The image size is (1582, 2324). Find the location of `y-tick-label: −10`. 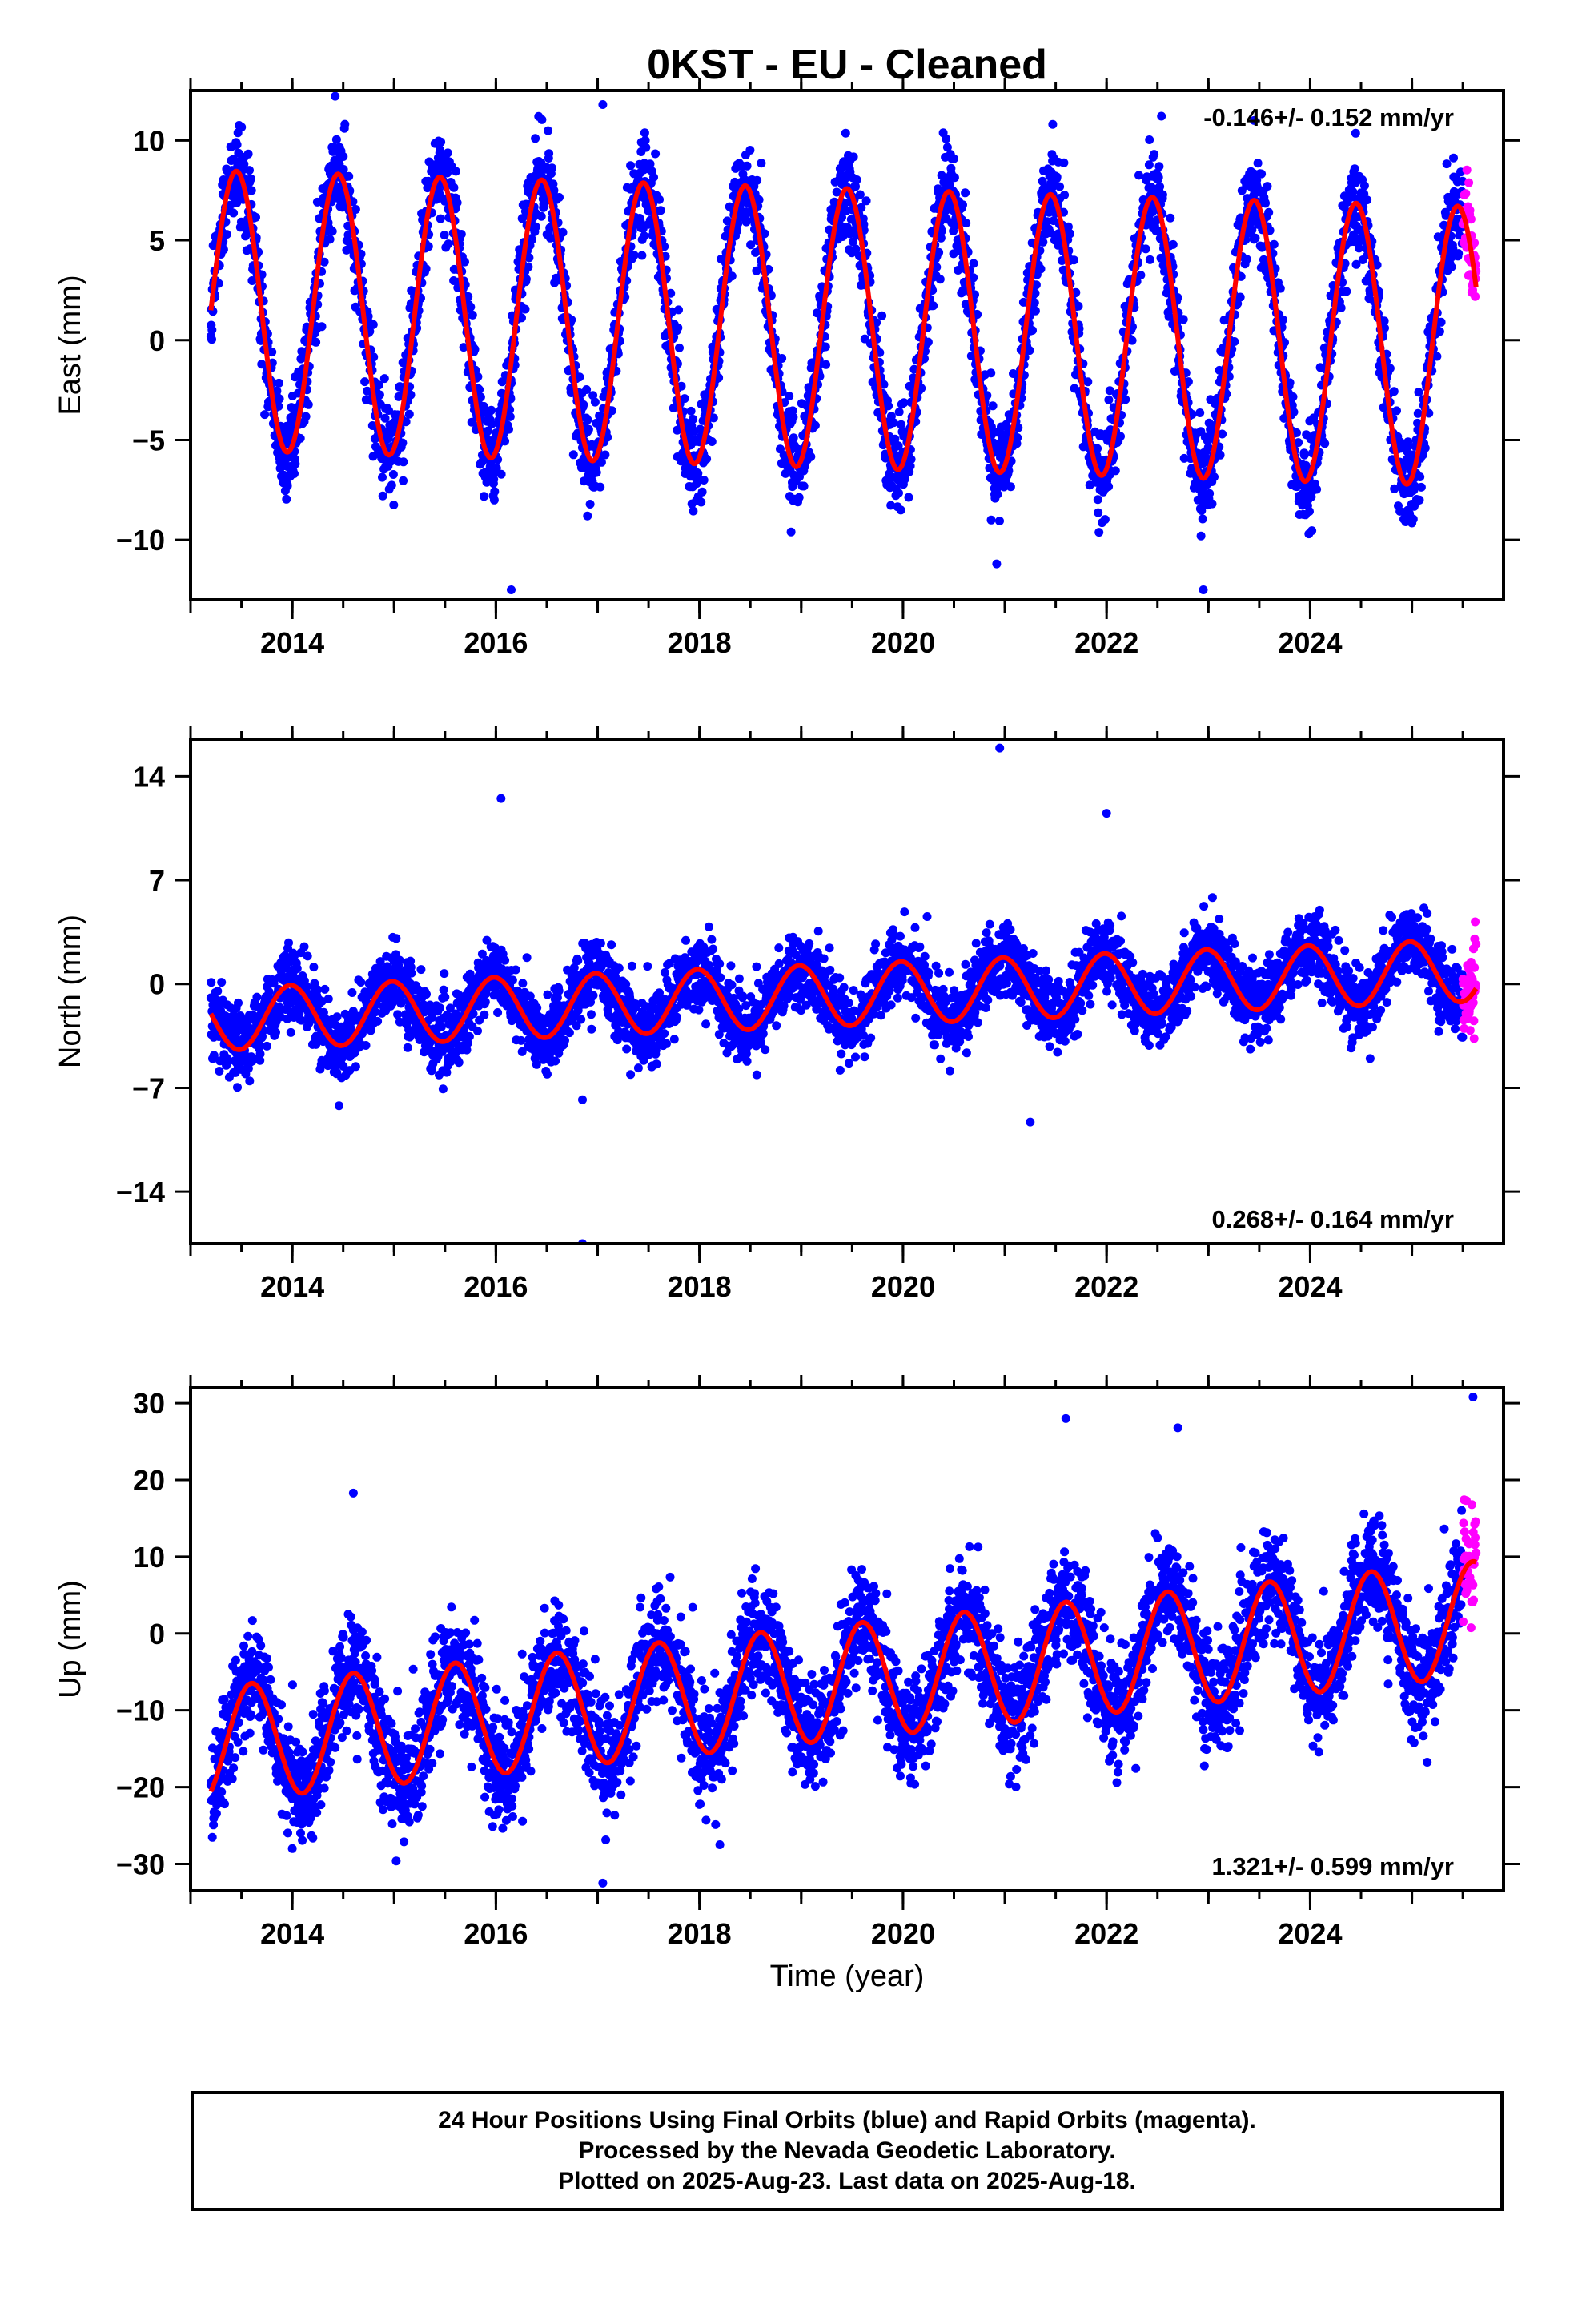

y-tick-label: −10 is located at coordinates (140, 540).